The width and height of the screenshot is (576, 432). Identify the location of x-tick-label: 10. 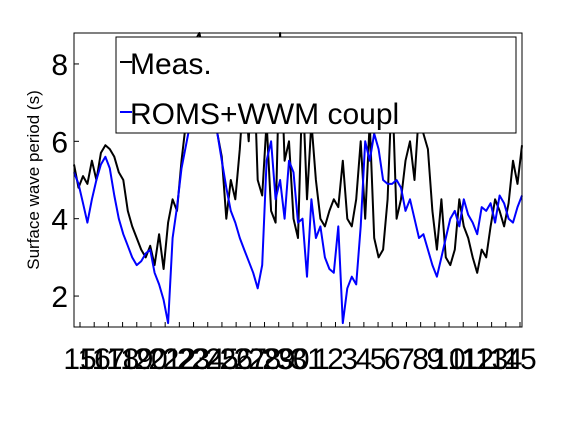
(448, 359).